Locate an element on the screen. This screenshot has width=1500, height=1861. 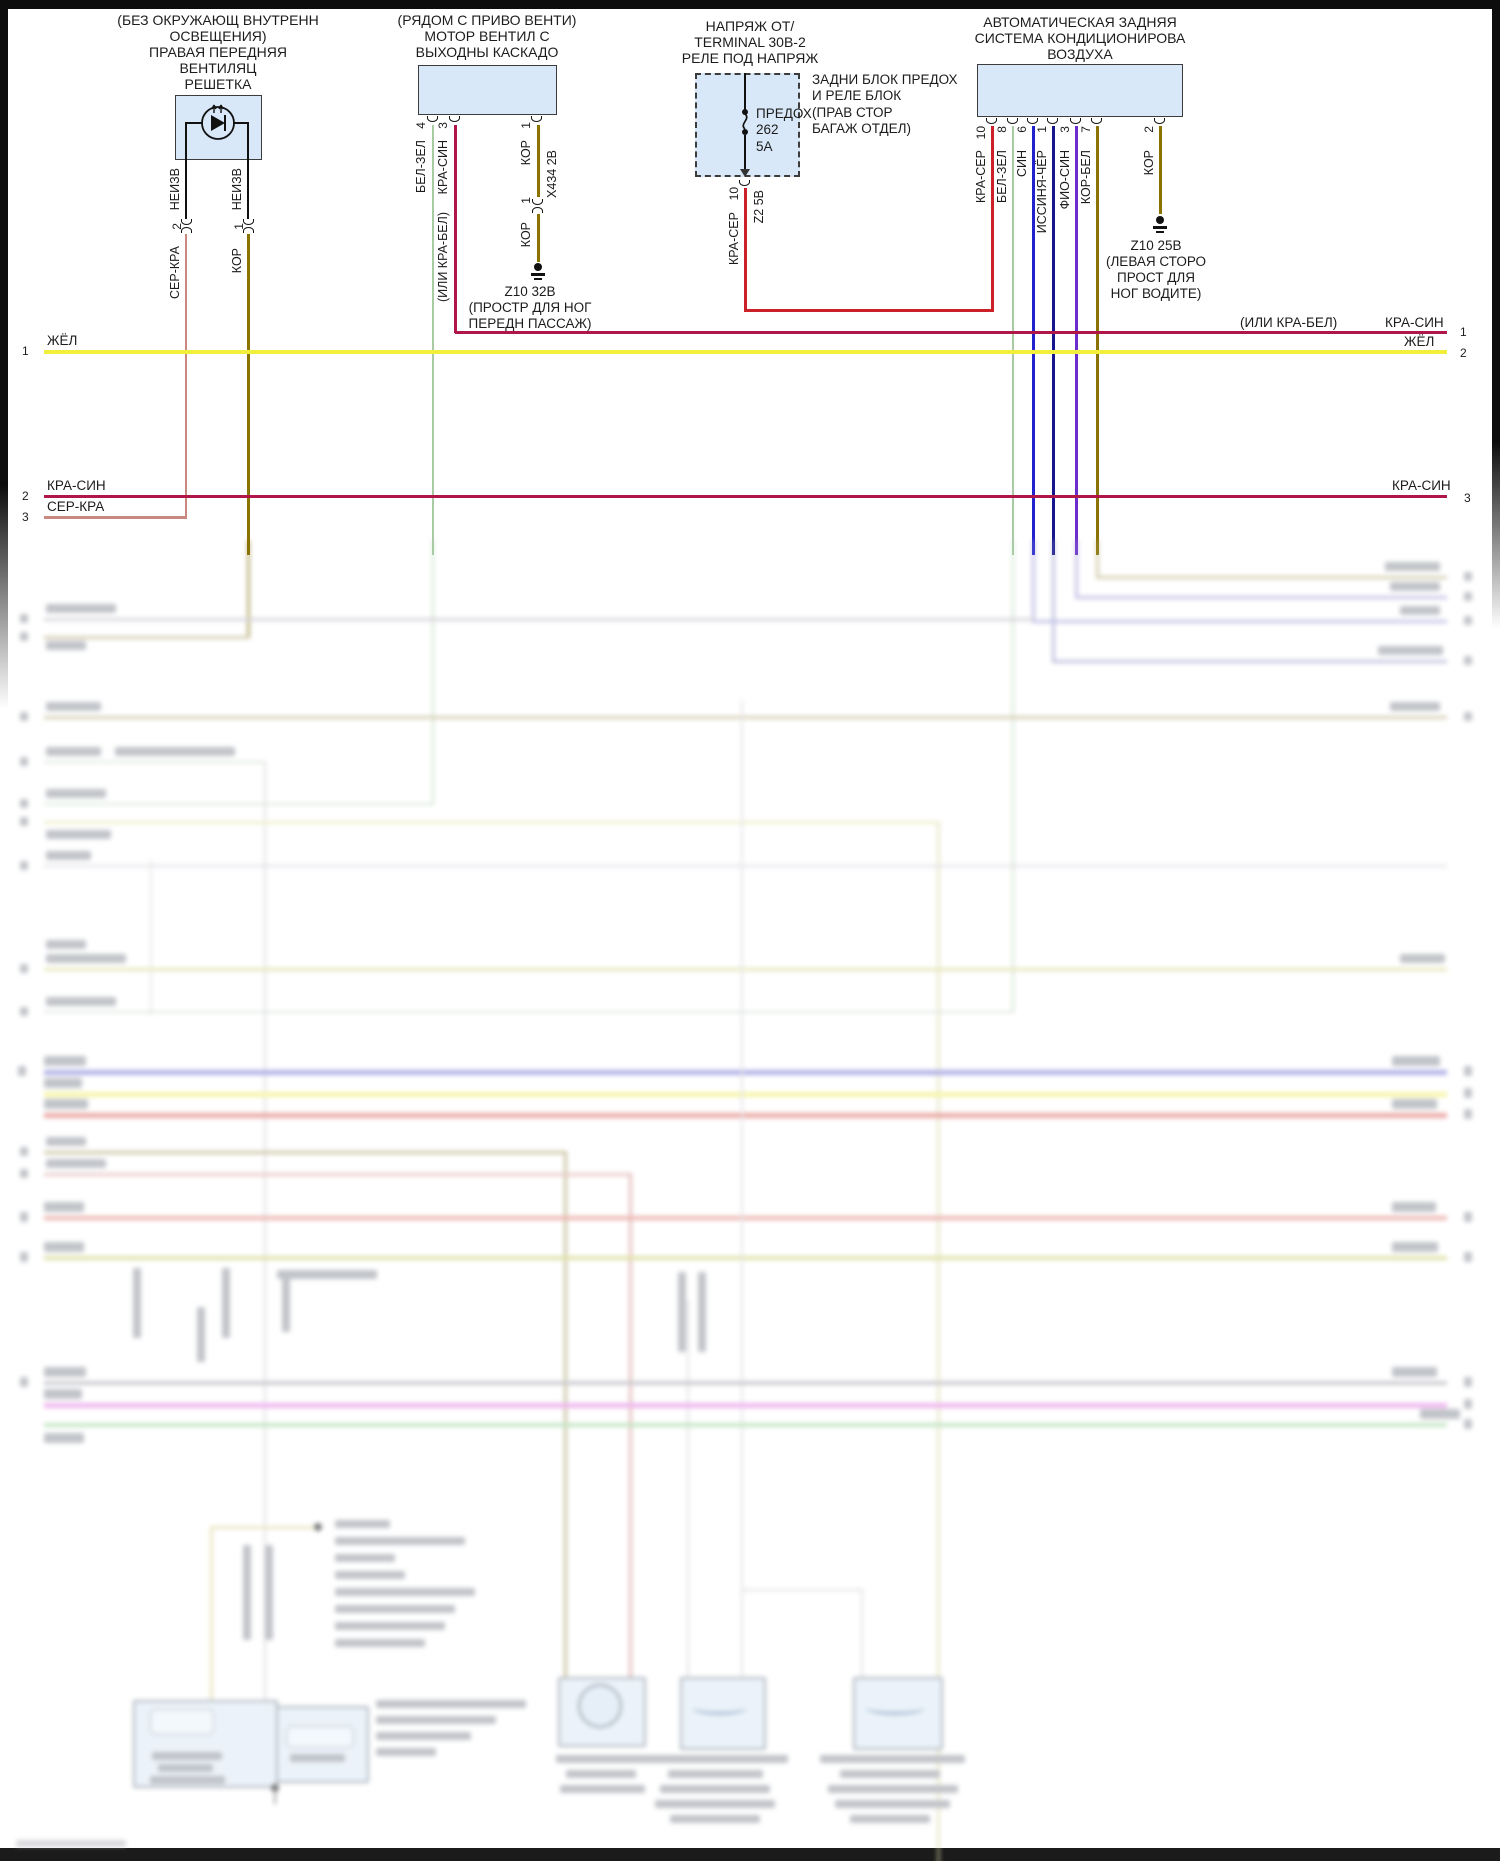
bus-wire-label: ЖЁЛ is located at coordinates (62, 340).